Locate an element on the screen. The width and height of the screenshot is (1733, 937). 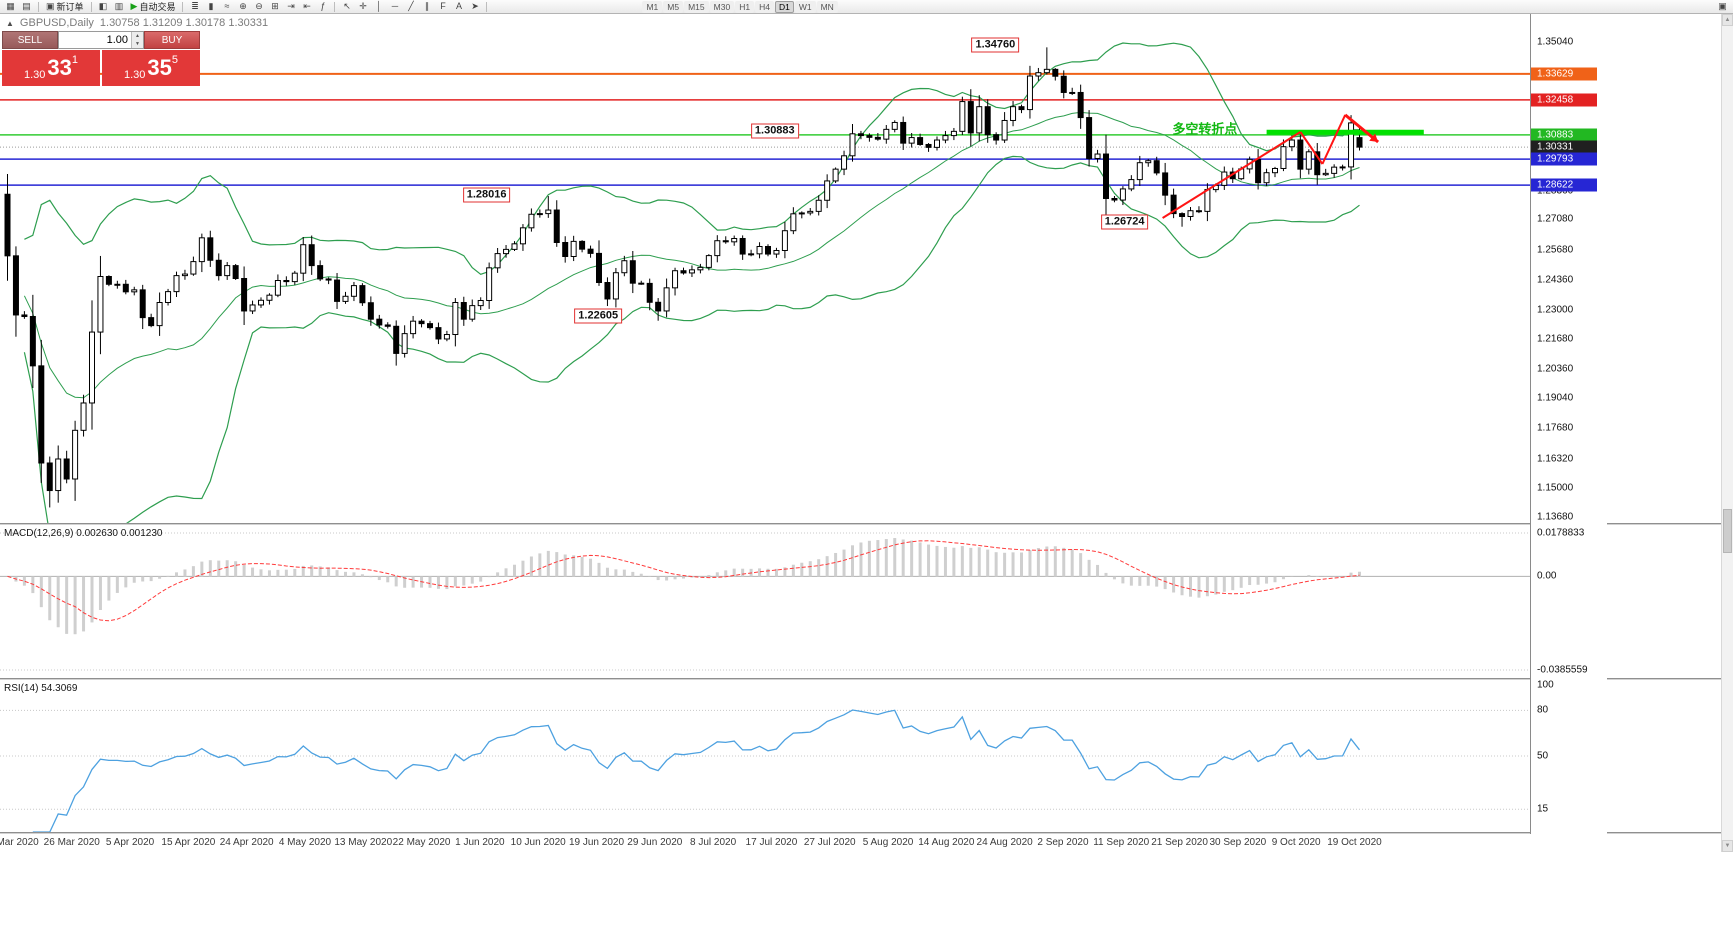
sell-button: SELL is located at coordinates (30, 40).